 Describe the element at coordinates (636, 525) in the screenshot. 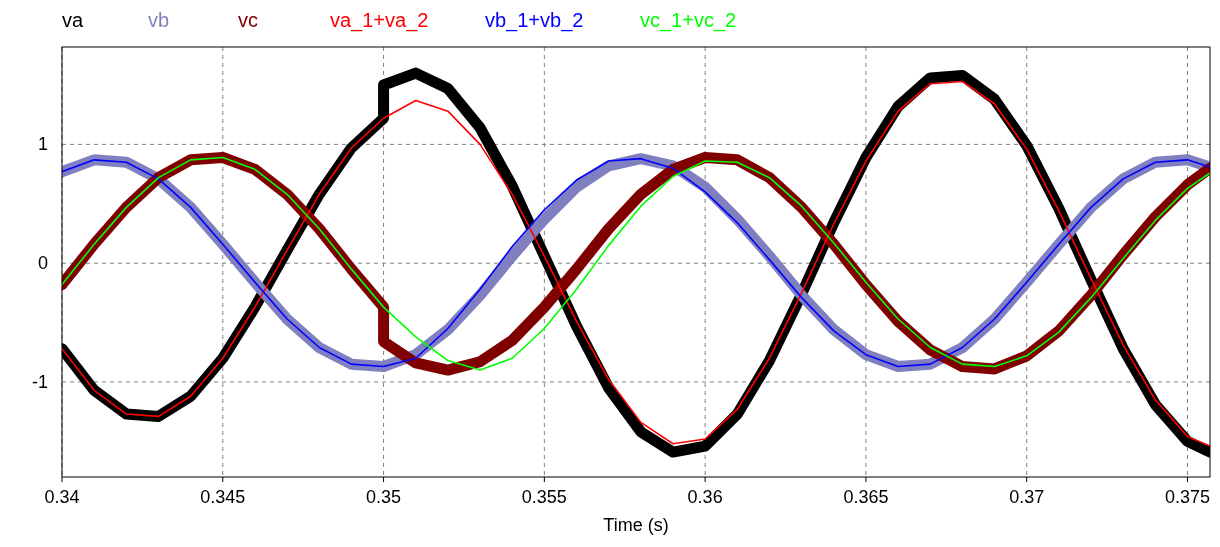

I see `x-axis-title: Time (s)` at that location.